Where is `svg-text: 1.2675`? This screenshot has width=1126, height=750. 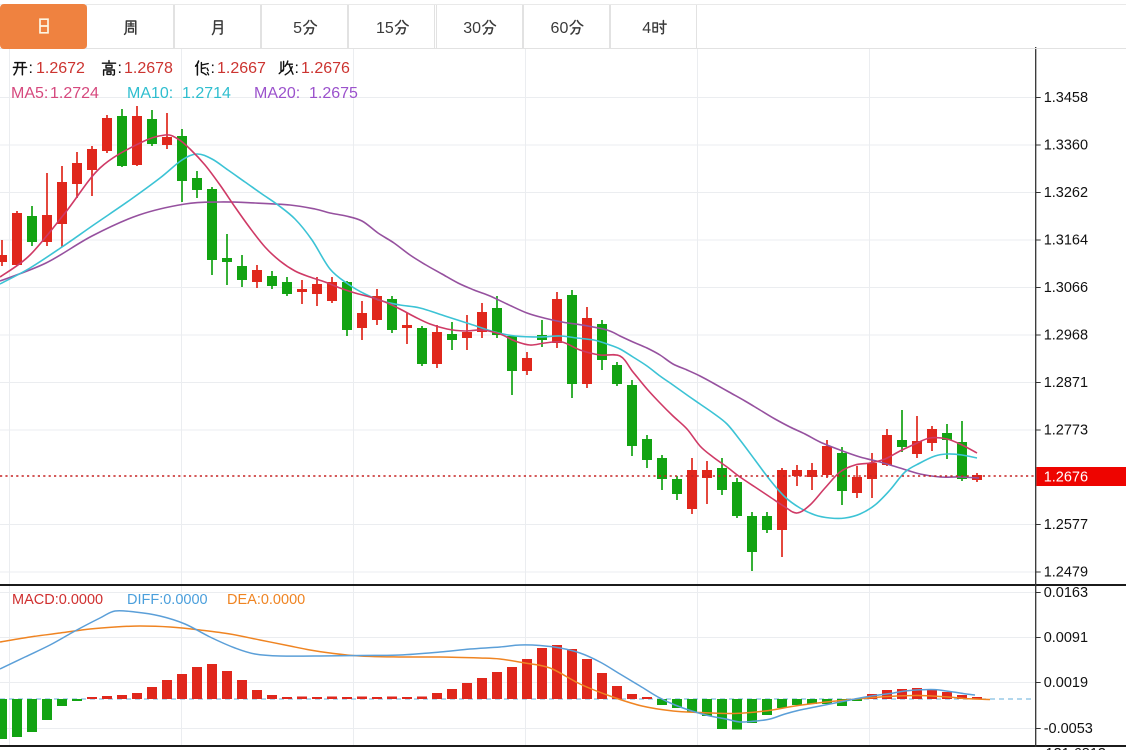
svg-text: 1.2675 is located at coordinates (333, 93).